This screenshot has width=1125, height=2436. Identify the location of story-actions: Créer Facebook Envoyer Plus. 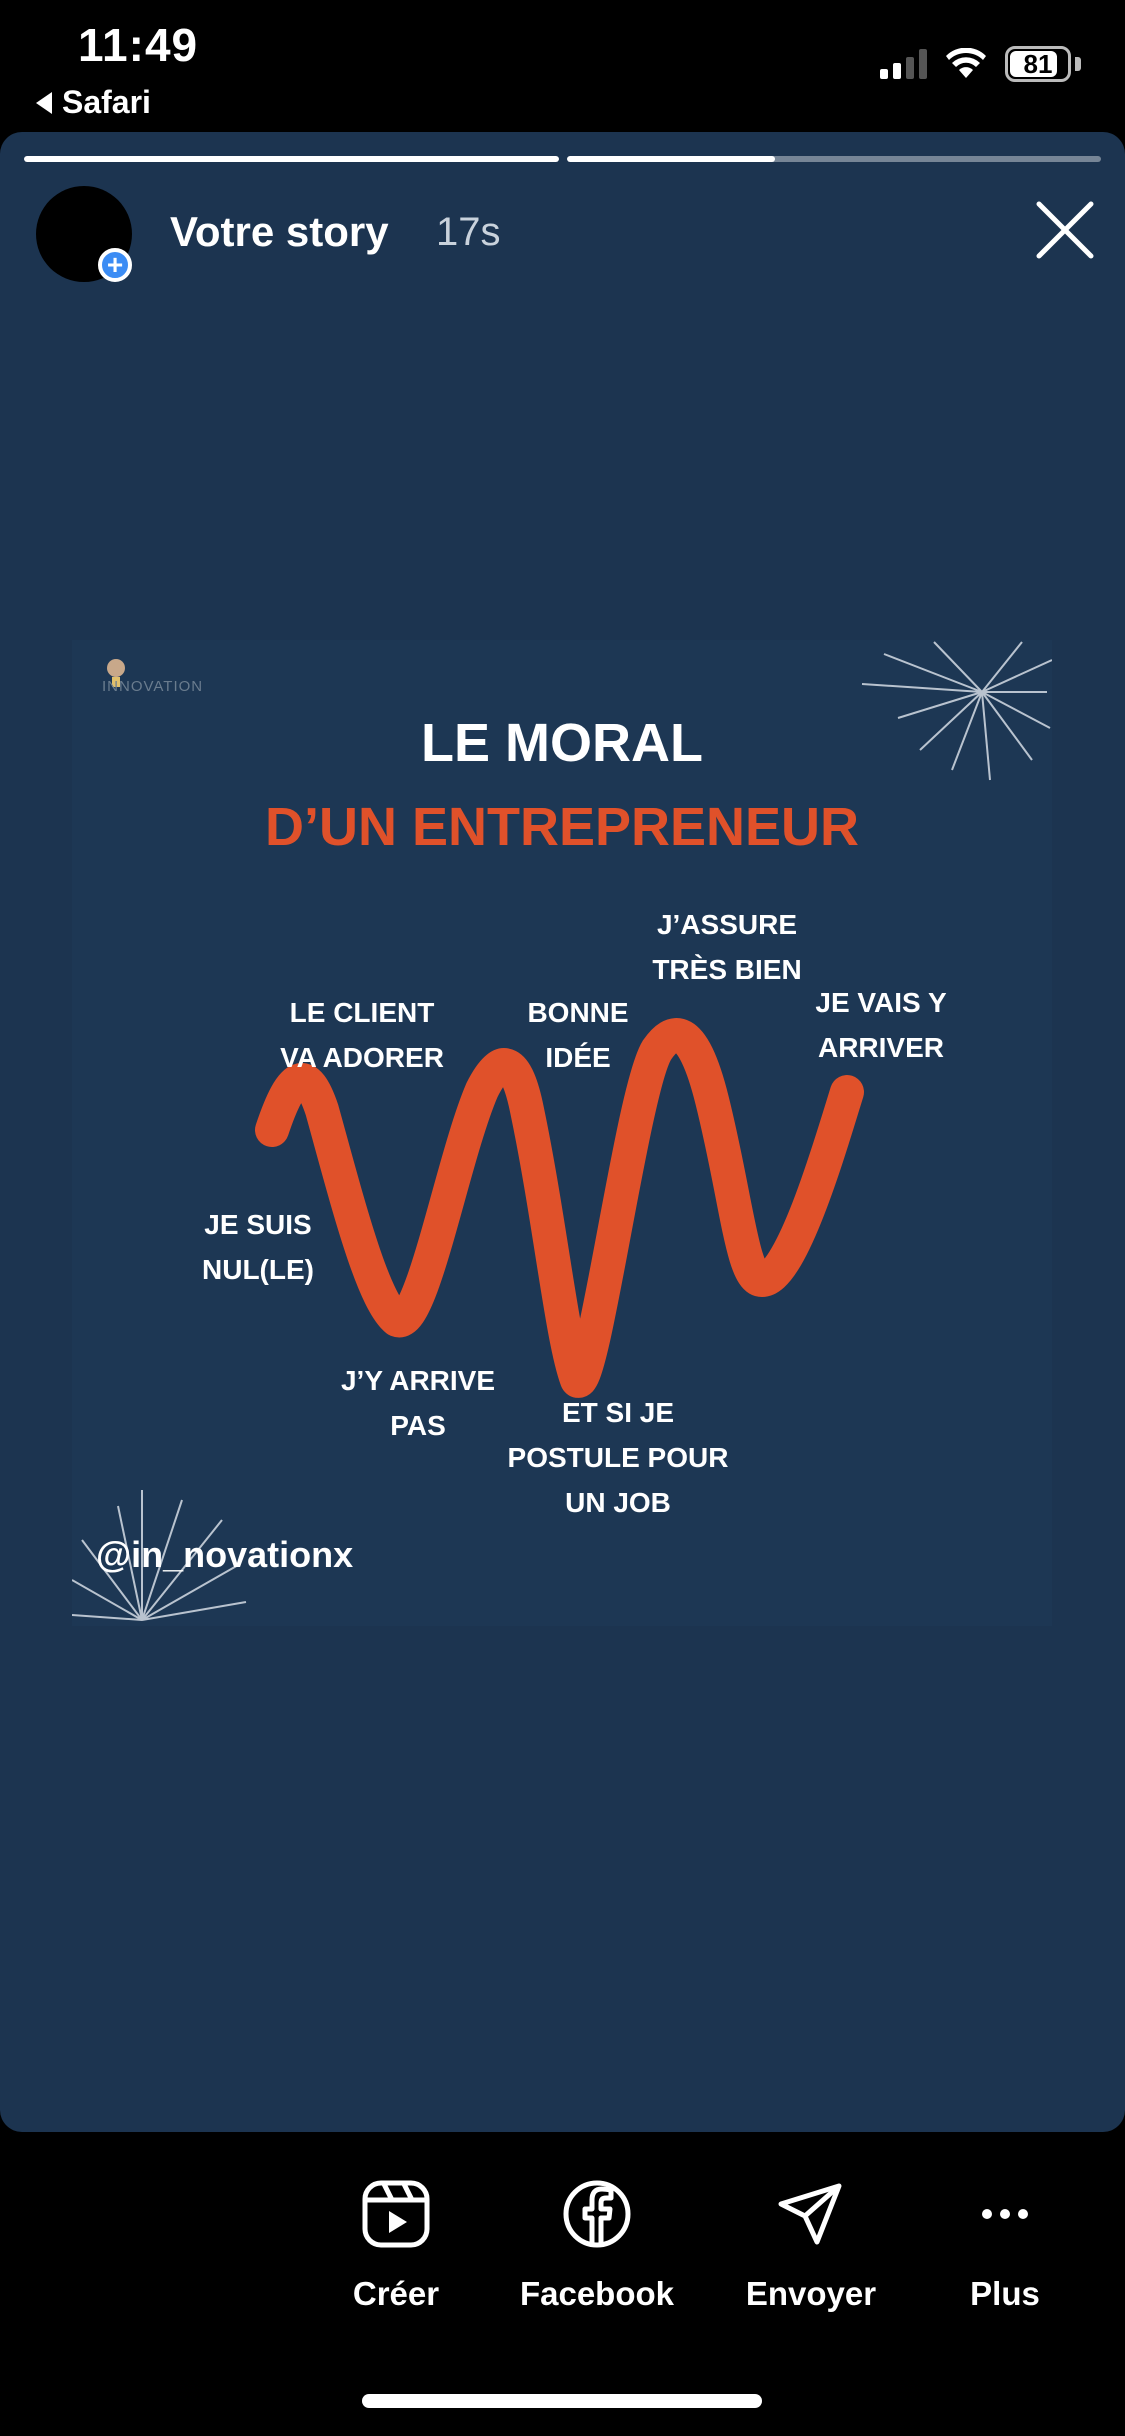
(562, 2258).